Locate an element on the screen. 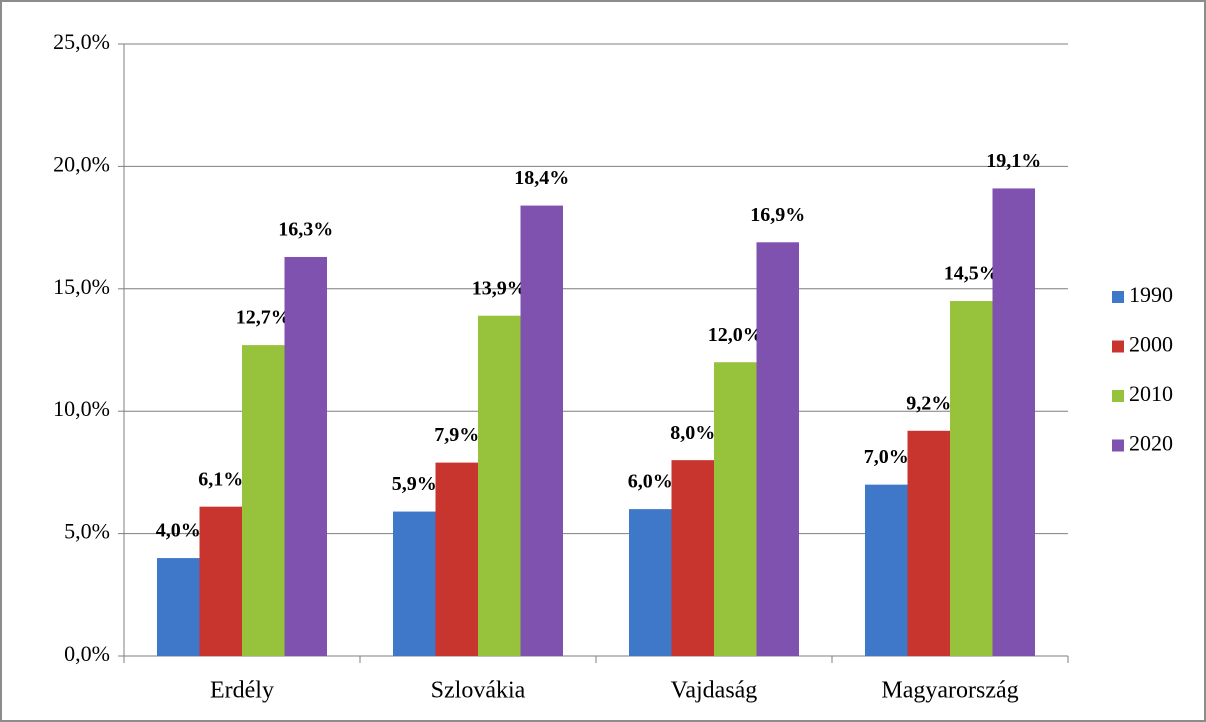 This screenshot has width=1206, height=722. data-label: 7,0% is located at coordinates (886, 457).